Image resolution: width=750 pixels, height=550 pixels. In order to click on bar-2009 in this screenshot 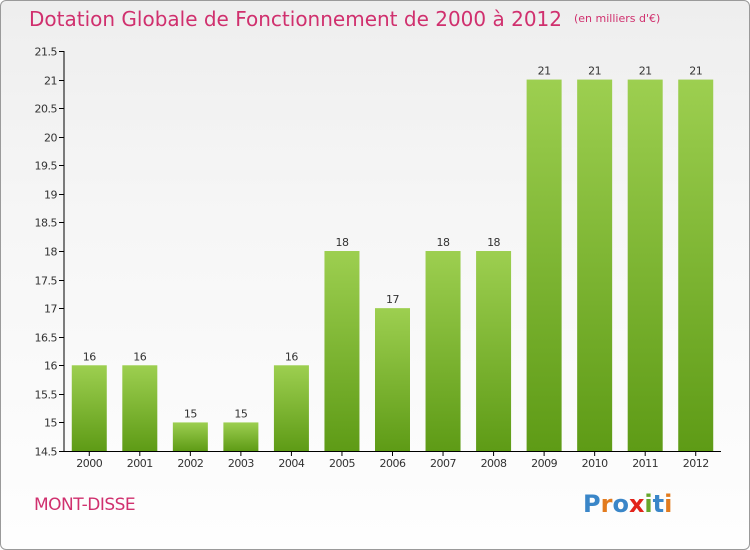, I will do `click(544, 265)`.